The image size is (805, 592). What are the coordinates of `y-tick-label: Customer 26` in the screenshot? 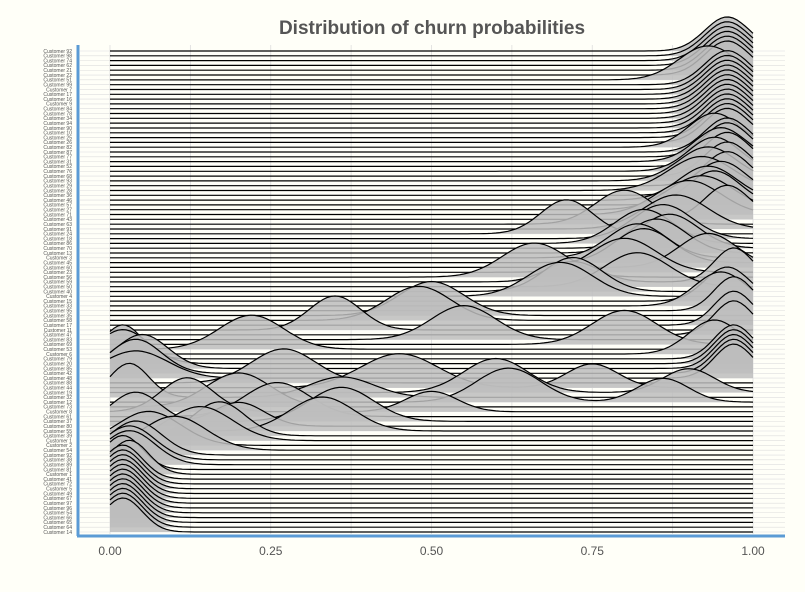 It's located at (57, 143).